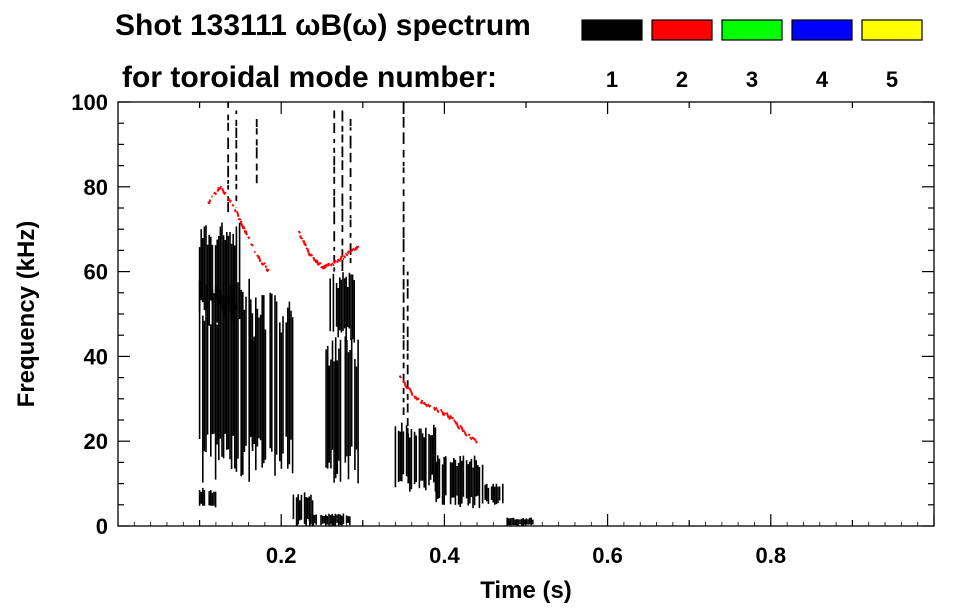  Describe the element at coordinates (771, 555) in the screenshot. I see `x-tick-label: 0.8` at that location.